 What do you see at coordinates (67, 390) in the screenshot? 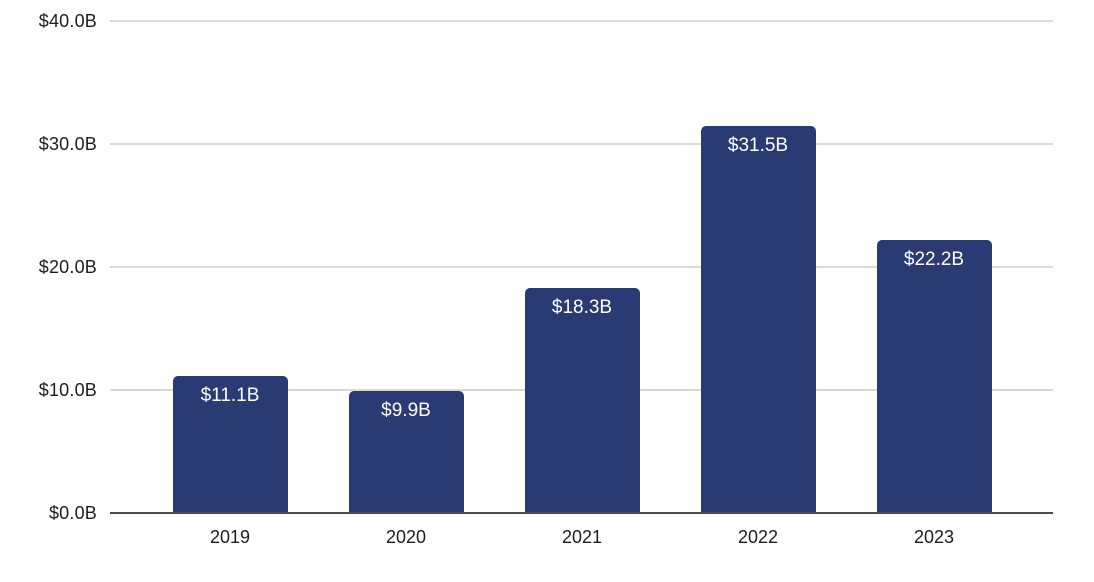
I see `y-tick-label: $10.0B` at bounding box center [67, 390].